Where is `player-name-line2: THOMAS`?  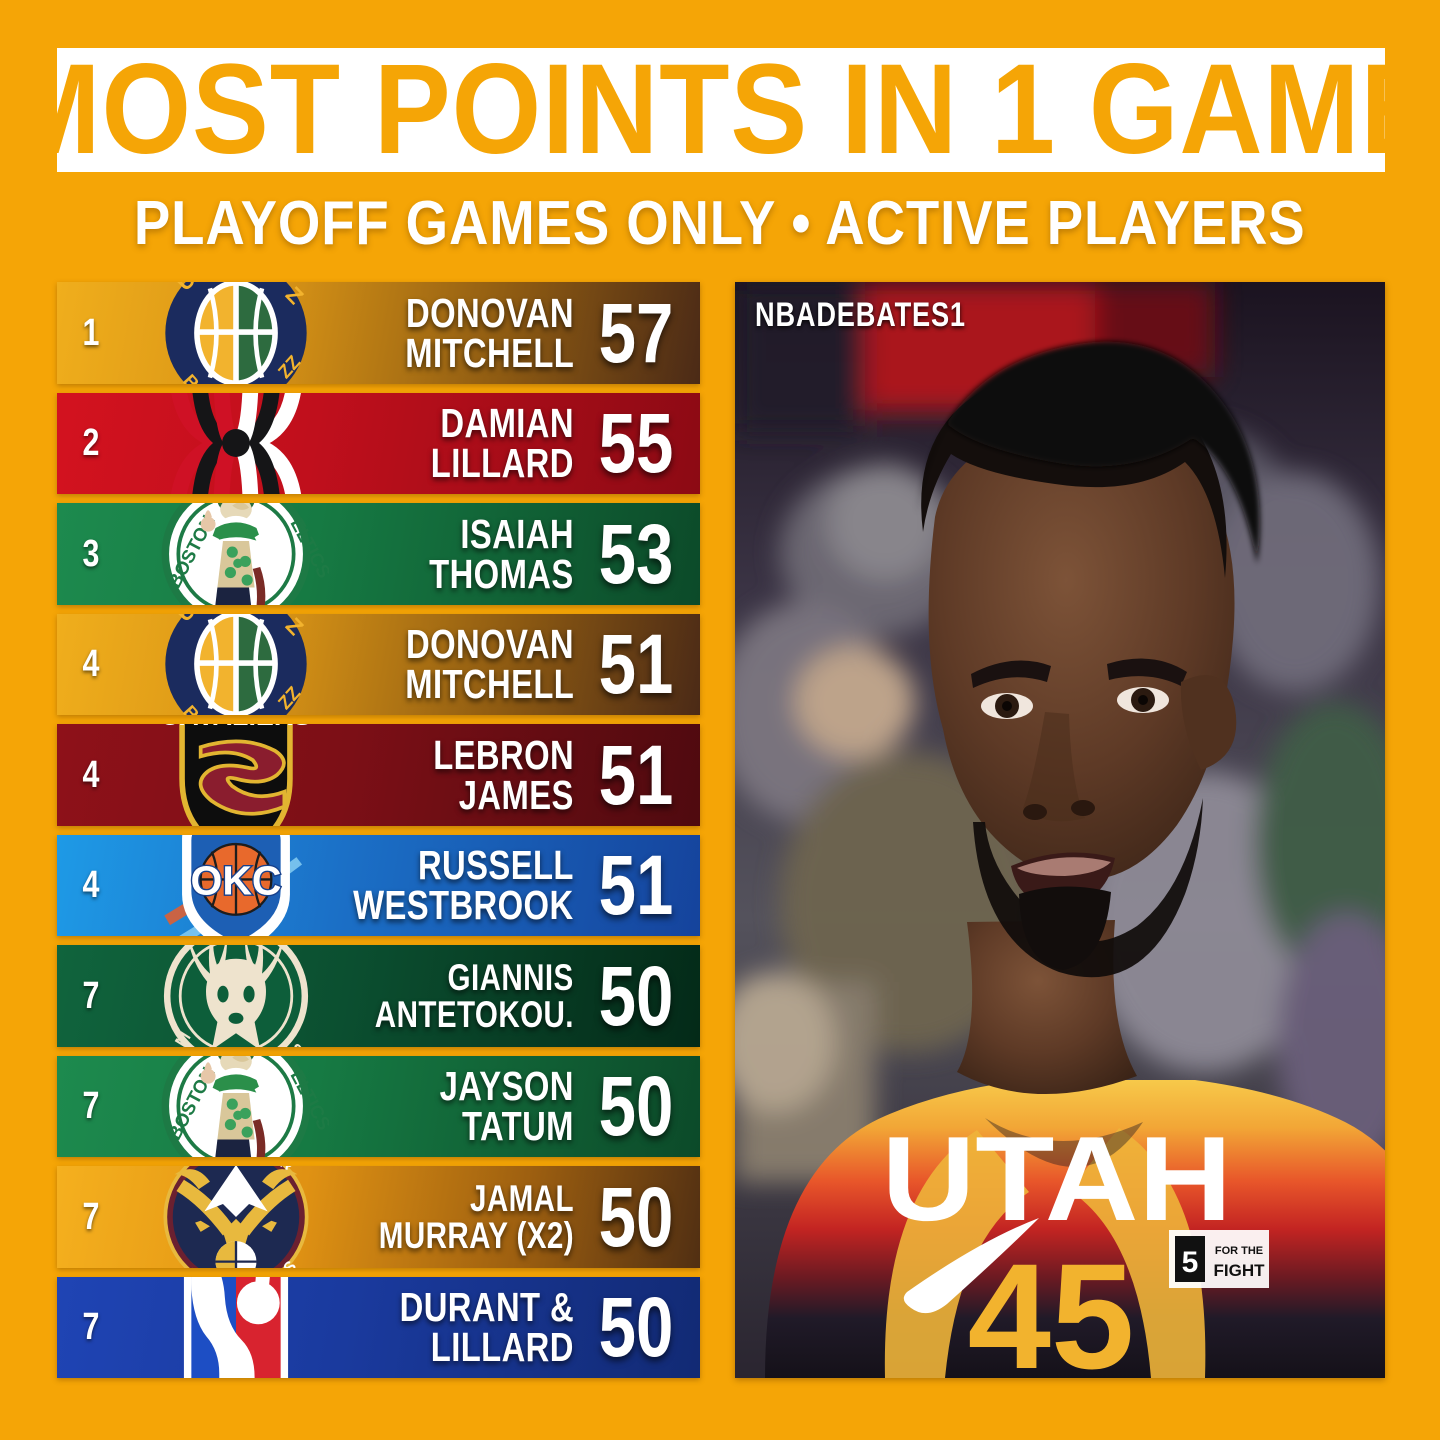
player-name-line2: THOMAS is located at coordinates (501, 573).